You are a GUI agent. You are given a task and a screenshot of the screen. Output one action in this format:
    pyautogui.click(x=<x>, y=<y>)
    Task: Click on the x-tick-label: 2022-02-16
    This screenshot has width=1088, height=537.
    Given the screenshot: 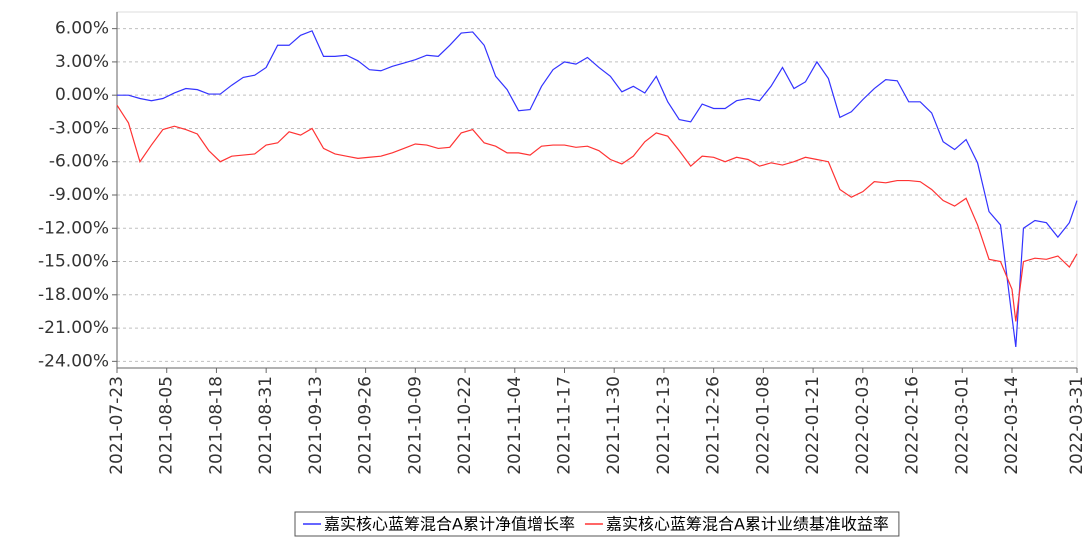 What is the action you would take?
    pyautogui.click(x=913, y=425)
    